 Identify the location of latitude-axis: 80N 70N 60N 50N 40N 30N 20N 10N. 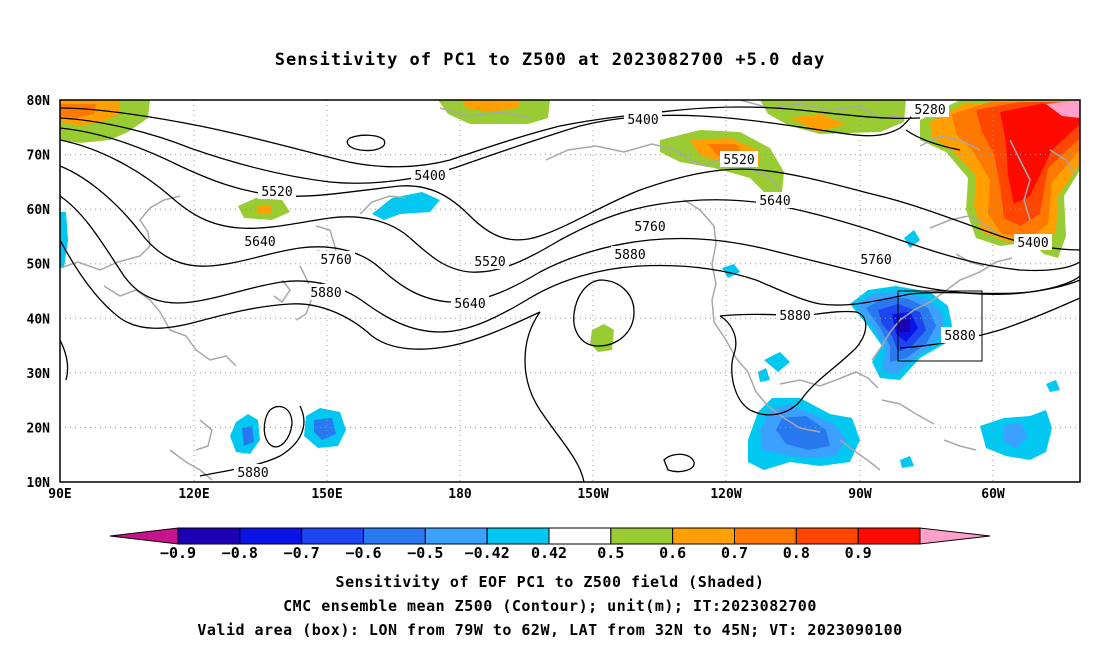
(39, 292).